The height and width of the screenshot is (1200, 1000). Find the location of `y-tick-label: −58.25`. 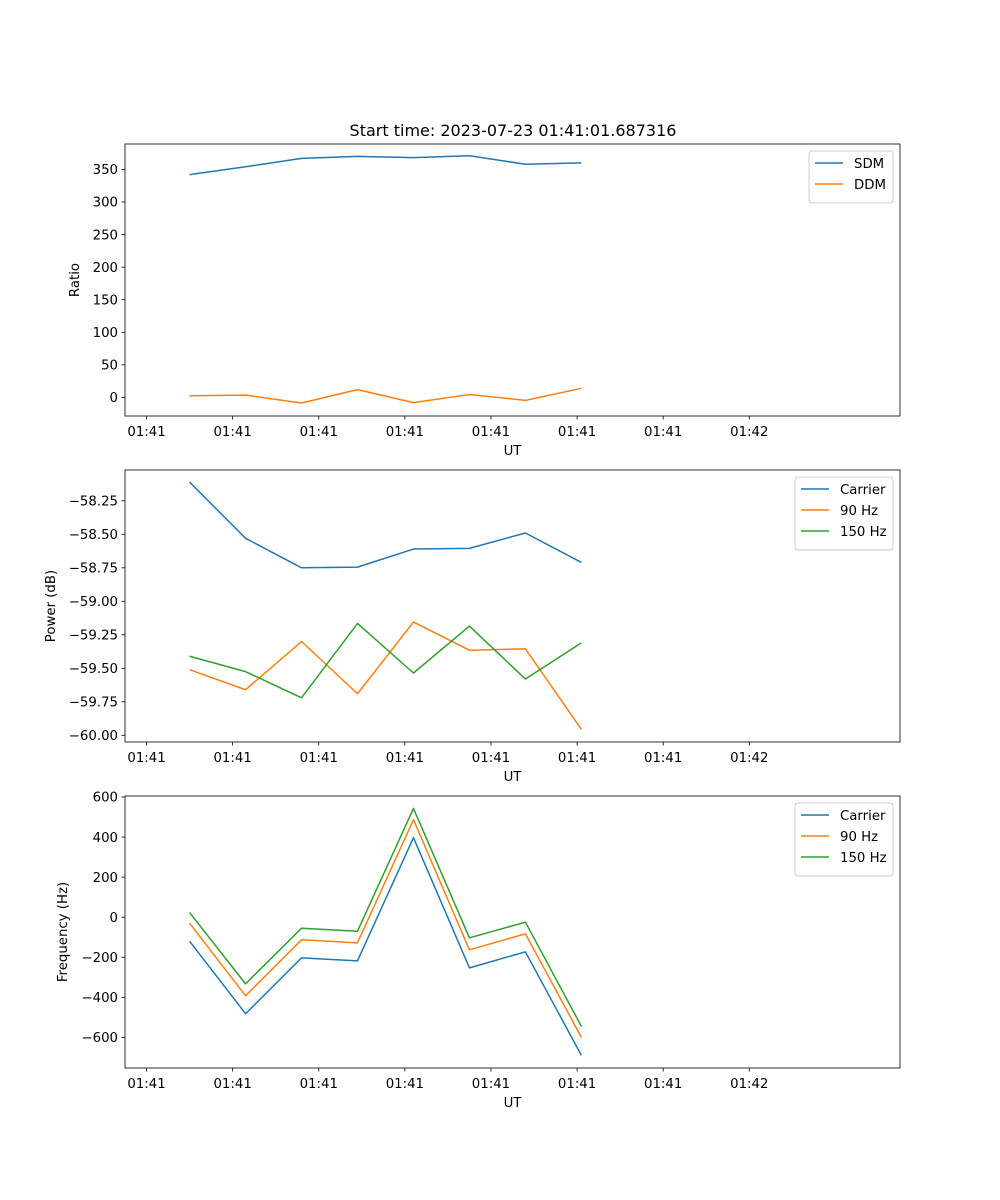

y-tick-label: −58.25 is located at coordinates (93, 502).